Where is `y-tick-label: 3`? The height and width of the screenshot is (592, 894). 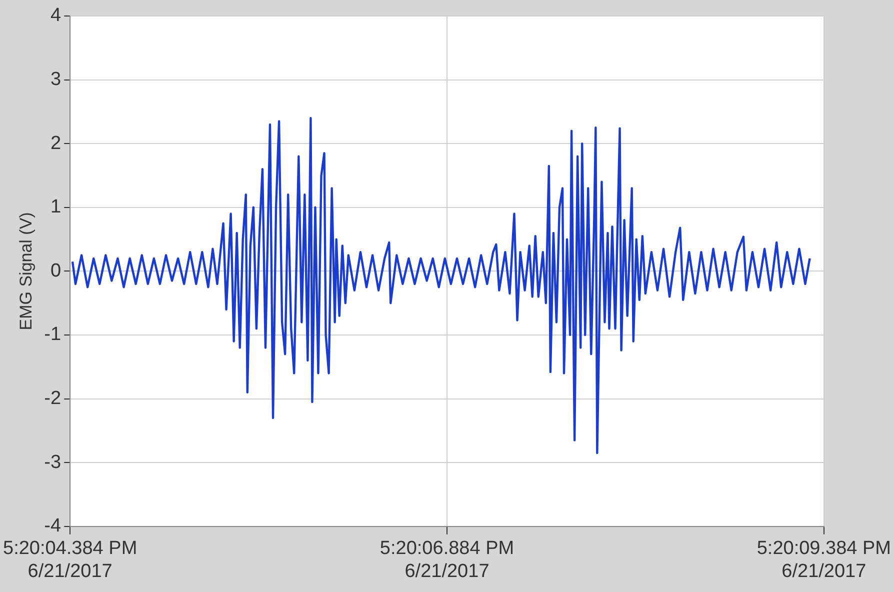
y-tick-label: 3 is located at coordinates (56, 79).